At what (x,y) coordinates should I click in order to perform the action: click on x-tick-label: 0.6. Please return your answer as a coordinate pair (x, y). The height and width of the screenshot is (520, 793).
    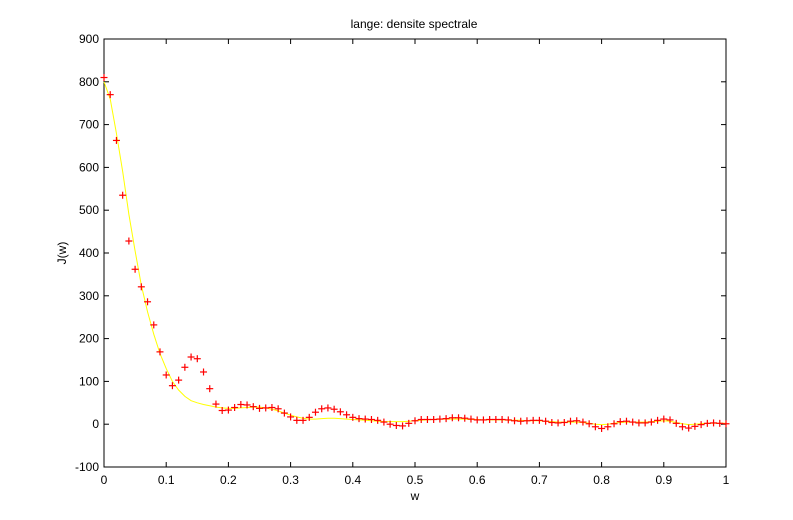
    Looking at the image, I should click on (477, 480).